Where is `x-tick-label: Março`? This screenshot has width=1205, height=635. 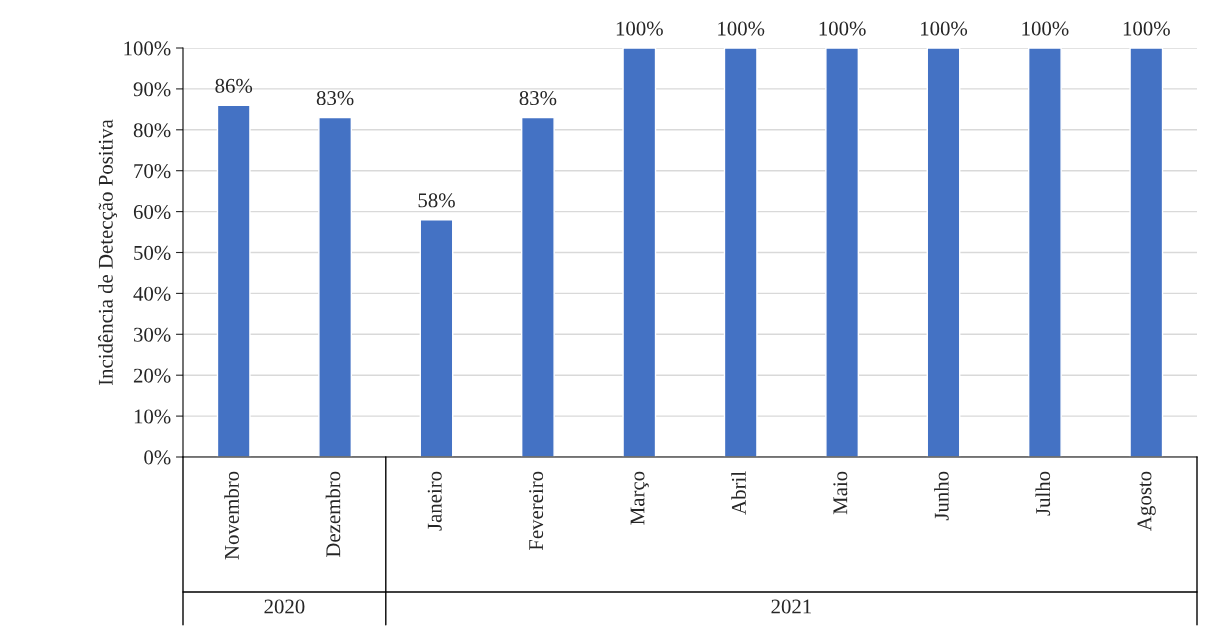
x-tick-label: Março is located at coordinates (639, 498).